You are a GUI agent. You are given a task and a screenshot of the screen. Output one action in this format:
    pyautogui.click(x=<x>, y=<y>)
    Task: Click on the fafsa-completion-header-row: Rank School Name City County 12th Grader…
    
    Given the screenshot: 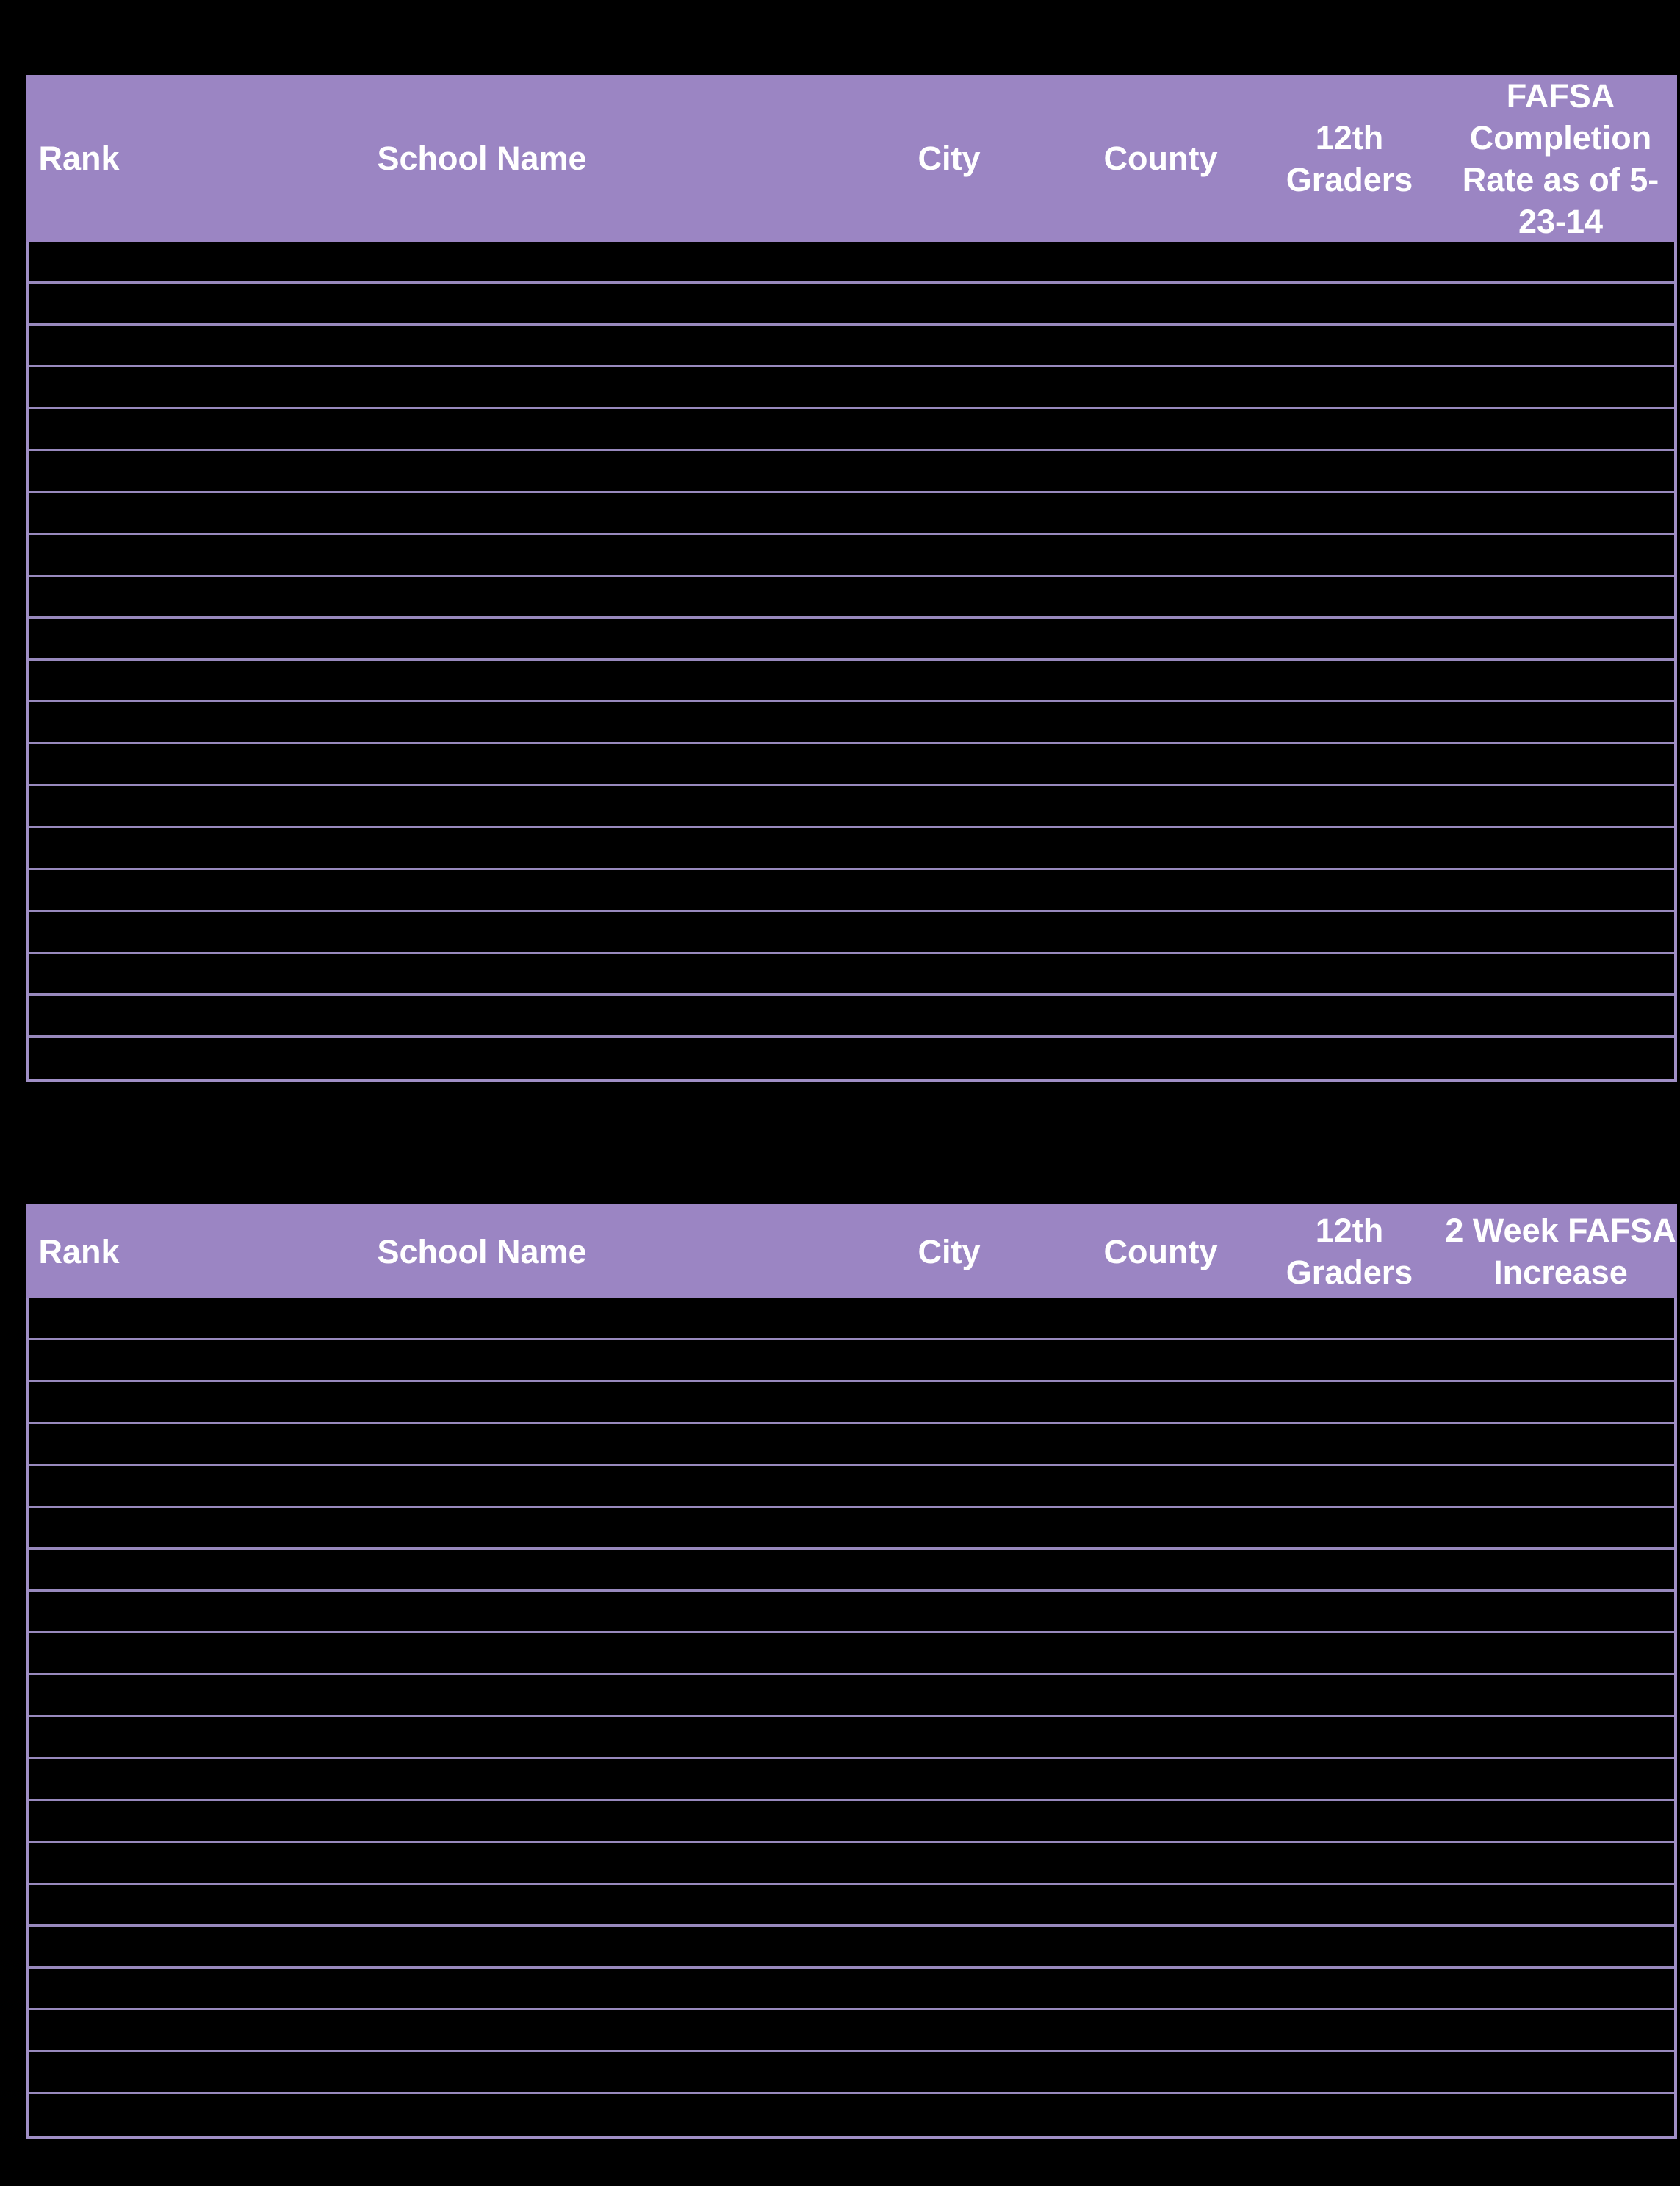 What is the action you would take?
    pyautogui.click(x=851, y=158)
    